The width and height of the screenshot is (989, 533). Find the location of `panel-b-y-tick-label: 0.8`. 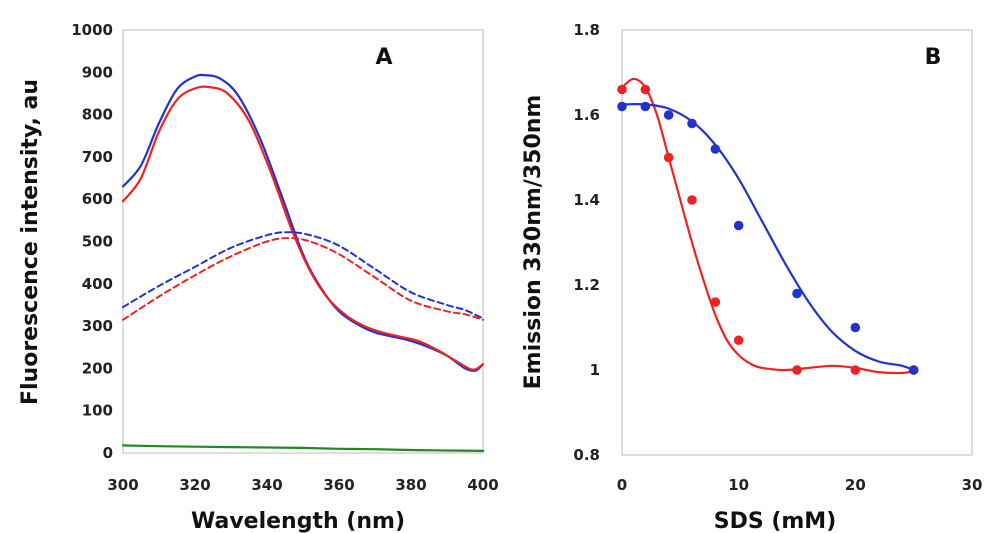

panel-b-y-tick-label: 0.8 is located at coordinates (586, 455).